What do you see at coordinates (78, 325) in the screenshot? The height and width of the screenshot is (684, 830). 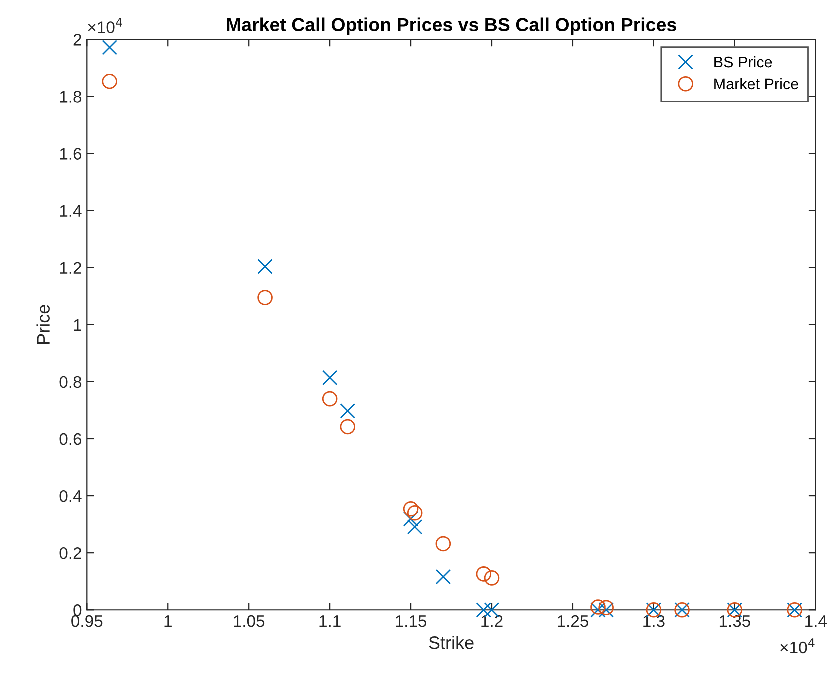 I see `y-tick-label: 1` at bounding box center [78, 325].